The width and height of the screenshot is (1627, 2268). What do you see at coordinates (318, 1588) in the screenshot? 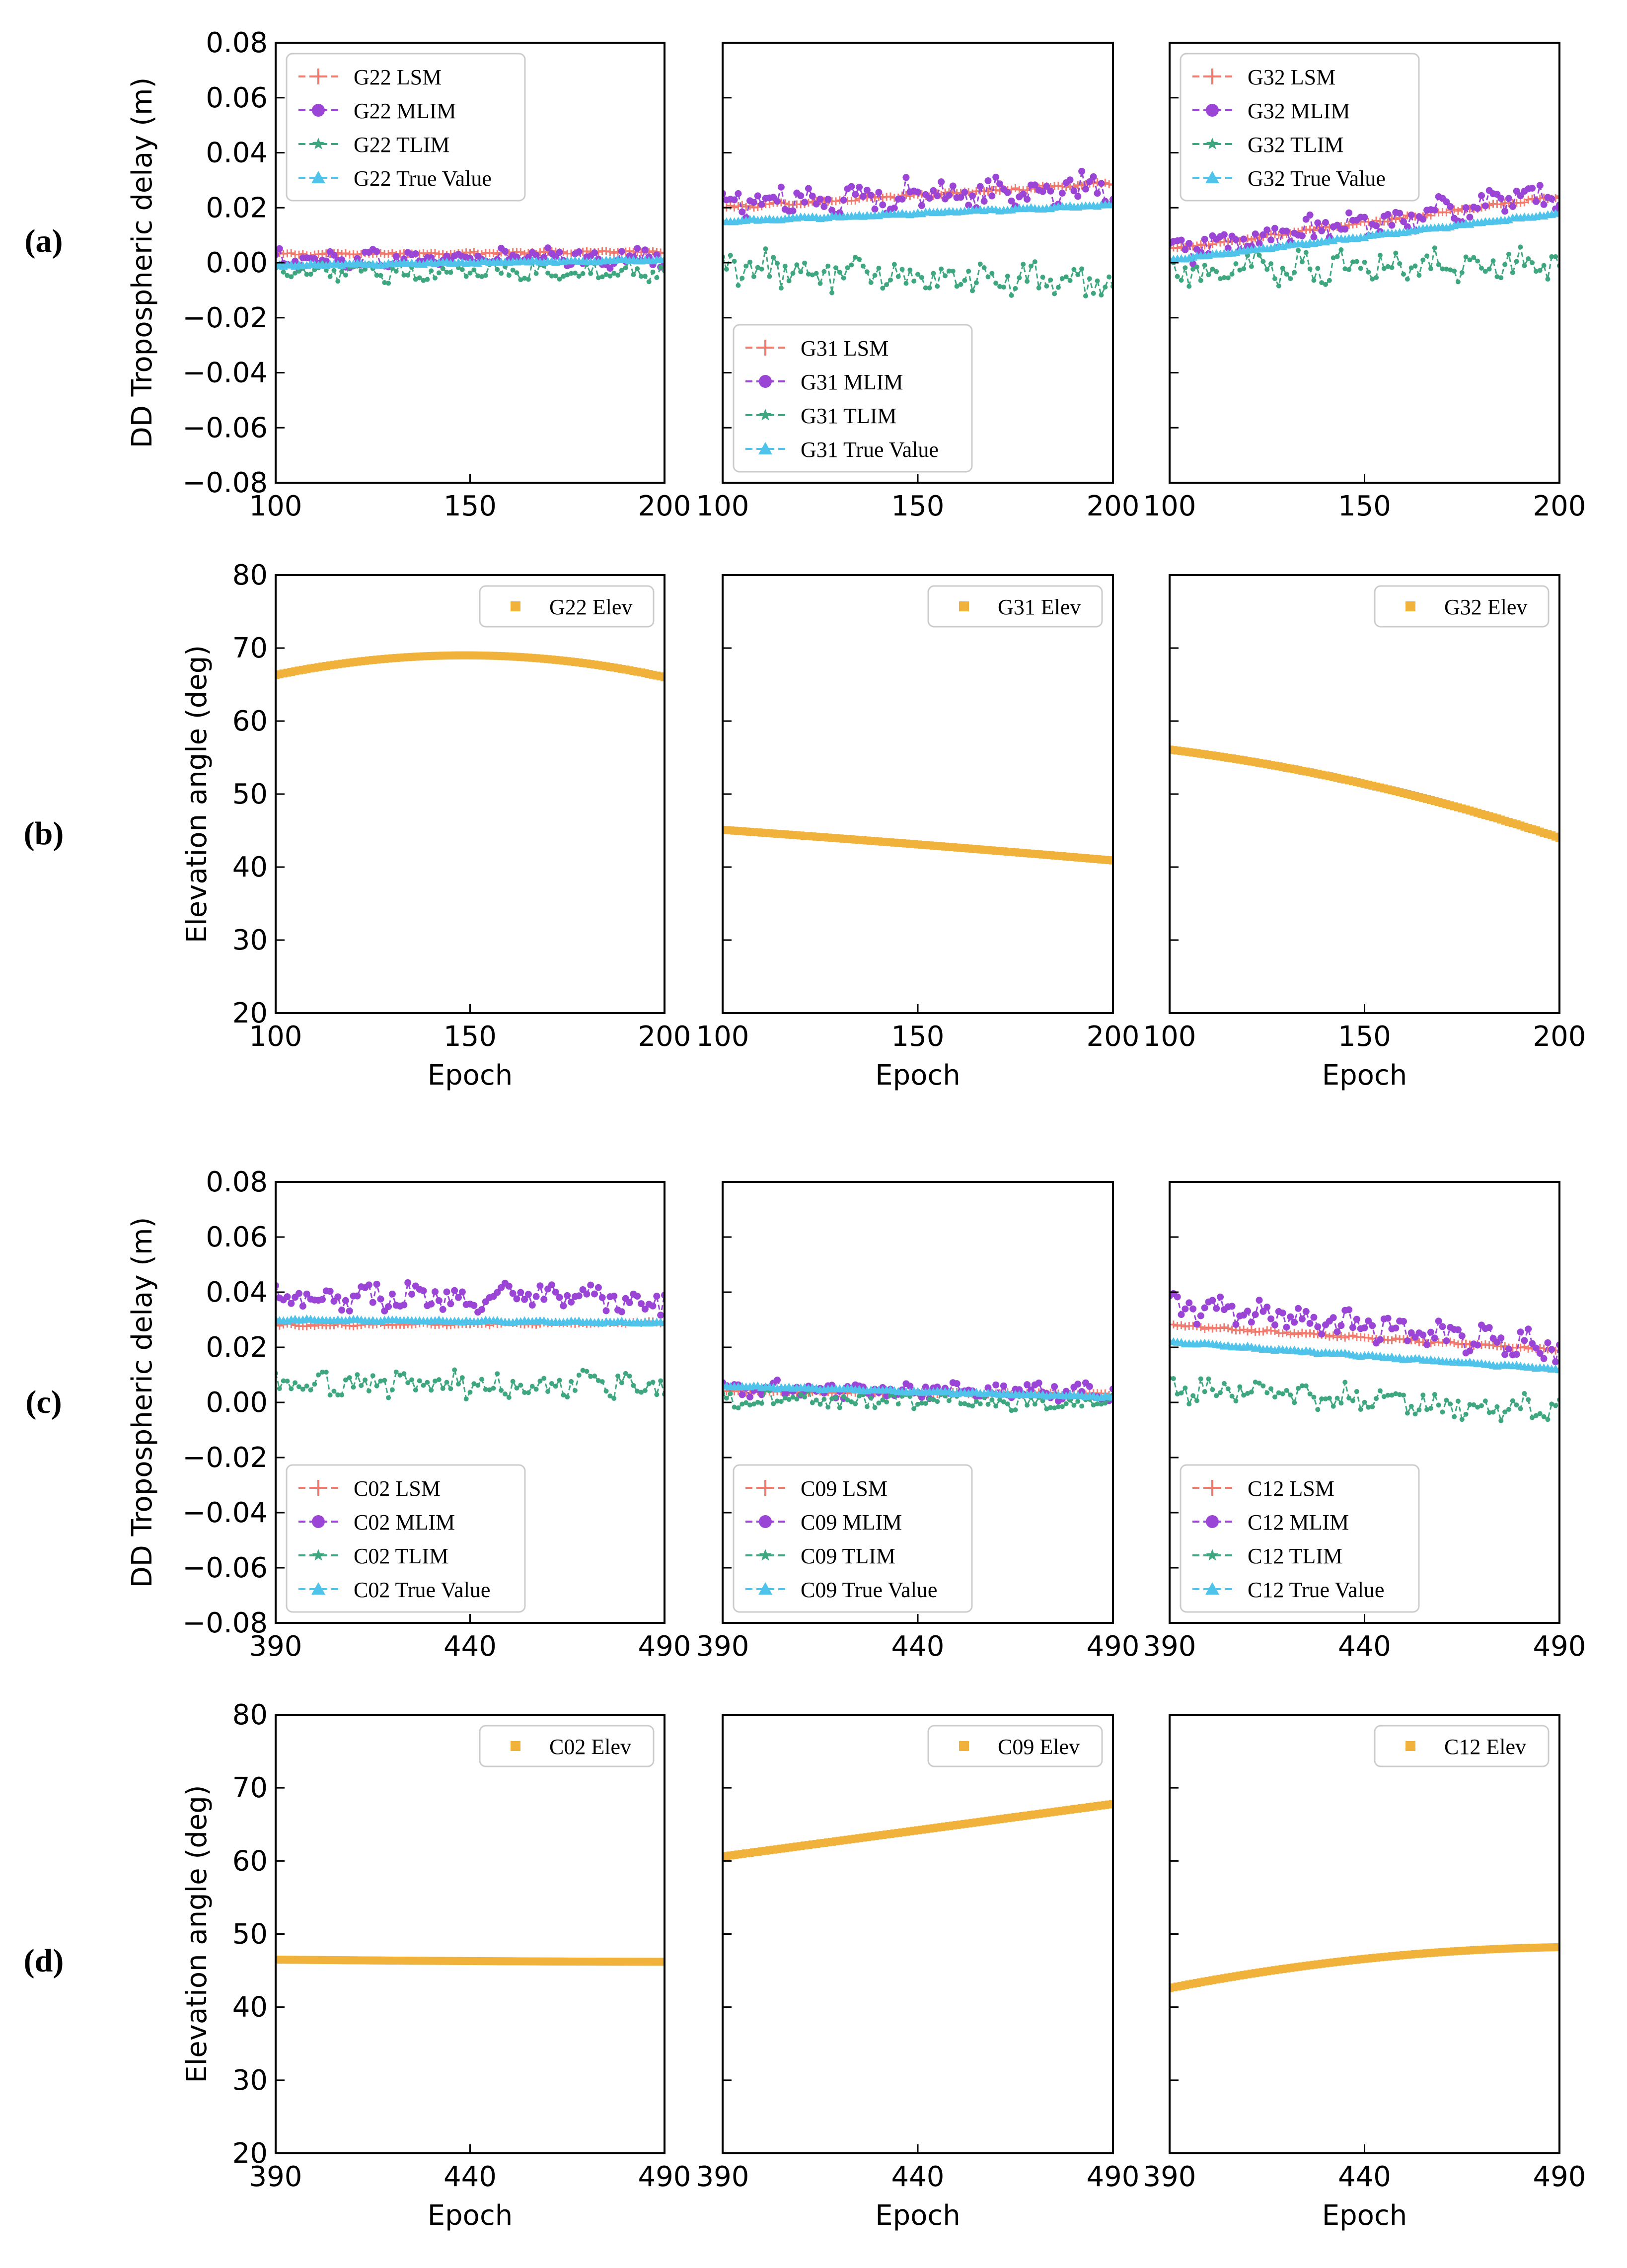
I see `legend-marker-true` at bounding box center [318, 1588].